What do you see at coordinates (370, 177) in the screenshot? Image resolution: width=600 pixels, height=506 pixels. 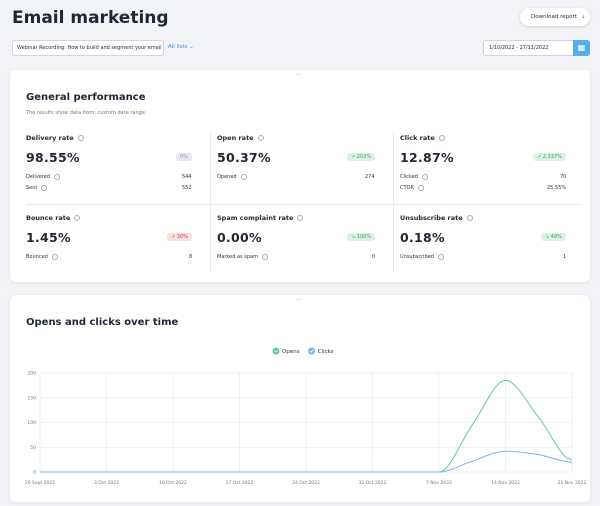 I see `detail-value: 274` at bounding box center [370, 177].